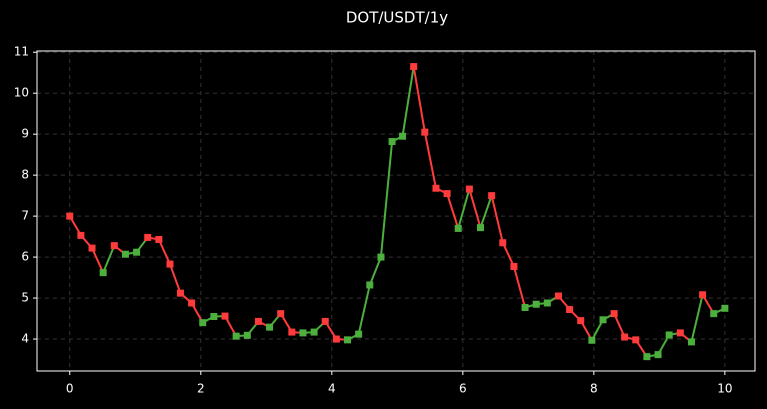  I want to click on y-tick-label: 9, so click(25, 134).